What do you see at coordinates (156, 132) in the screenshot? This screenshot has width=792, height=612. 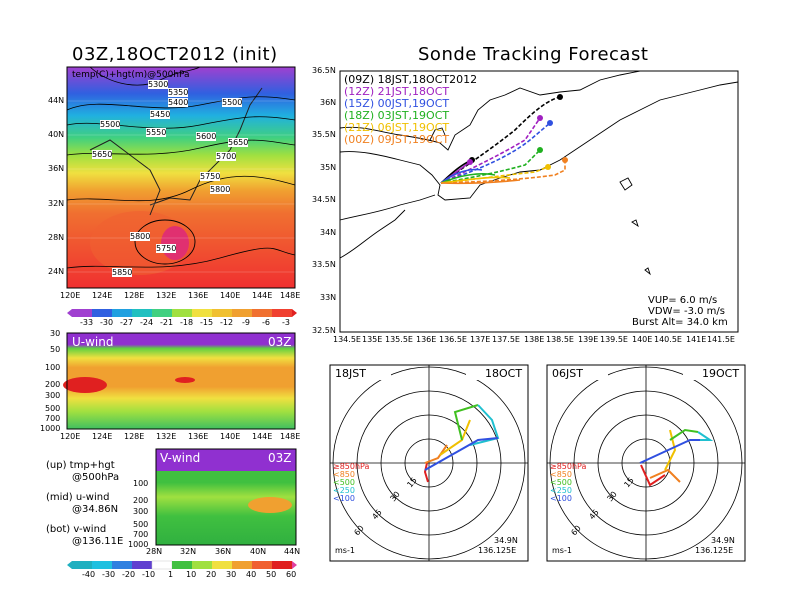 I see `height-label: 5550` at bounding box center [156, 132].